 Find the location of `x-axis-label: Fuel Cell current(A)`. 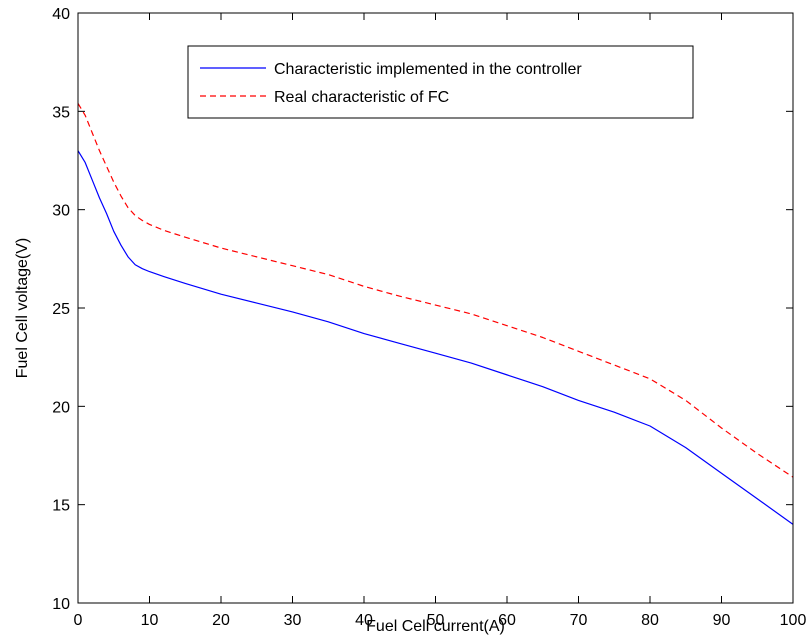

x-axis-label: Fuel Cell current(A) is located at coordinates (435, 626).